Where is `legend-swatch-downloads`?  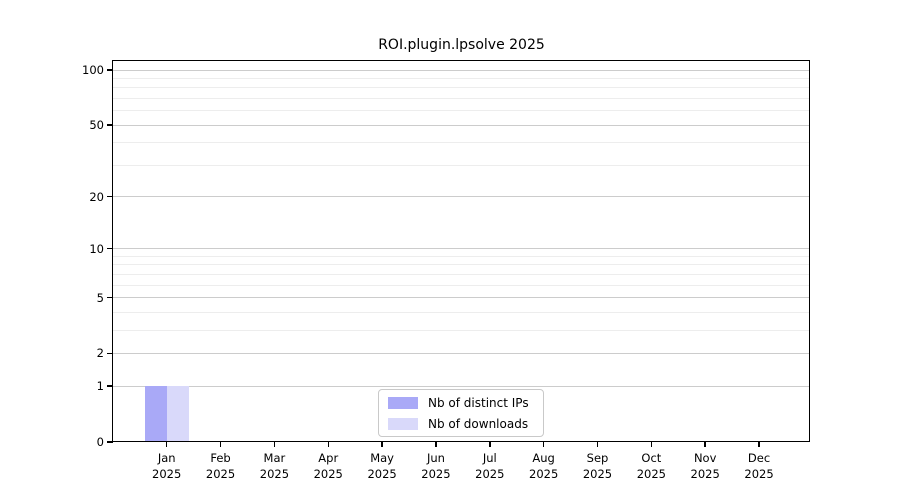
legend-swatch-downloads is located at coordinates (403, 423).